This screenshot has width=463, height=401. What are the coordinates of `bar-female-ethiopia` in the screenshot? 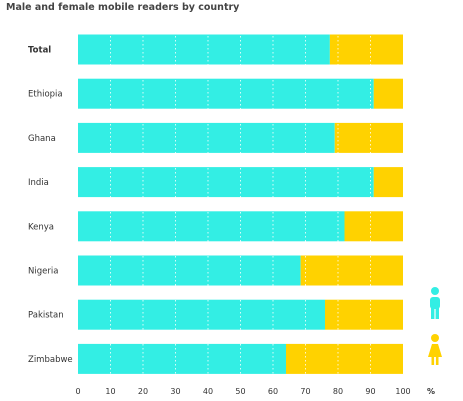 It's located at (388, 93).